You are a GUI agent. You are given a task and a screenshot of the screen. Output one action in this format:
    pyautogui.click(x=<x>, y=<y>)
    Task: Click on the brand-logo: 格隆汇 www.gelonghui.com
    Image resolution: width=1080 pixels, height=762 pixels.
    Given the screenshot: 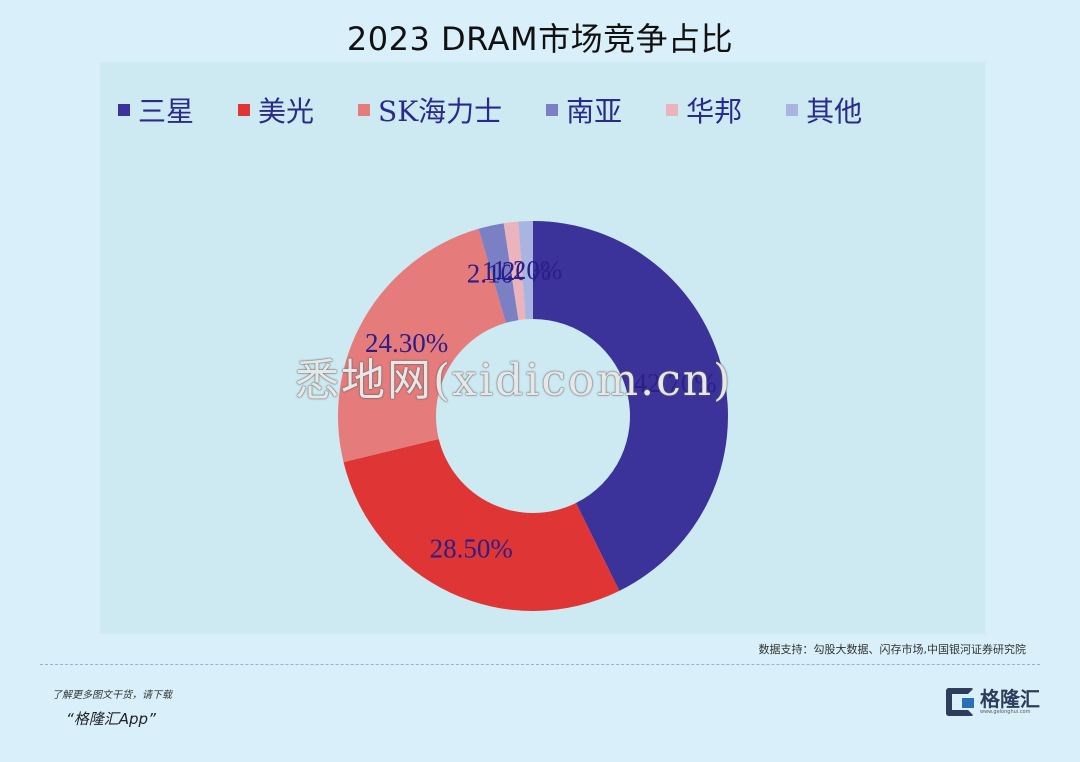 What is the action you would take?
    pyautogui.click(x=993, y=702)
    